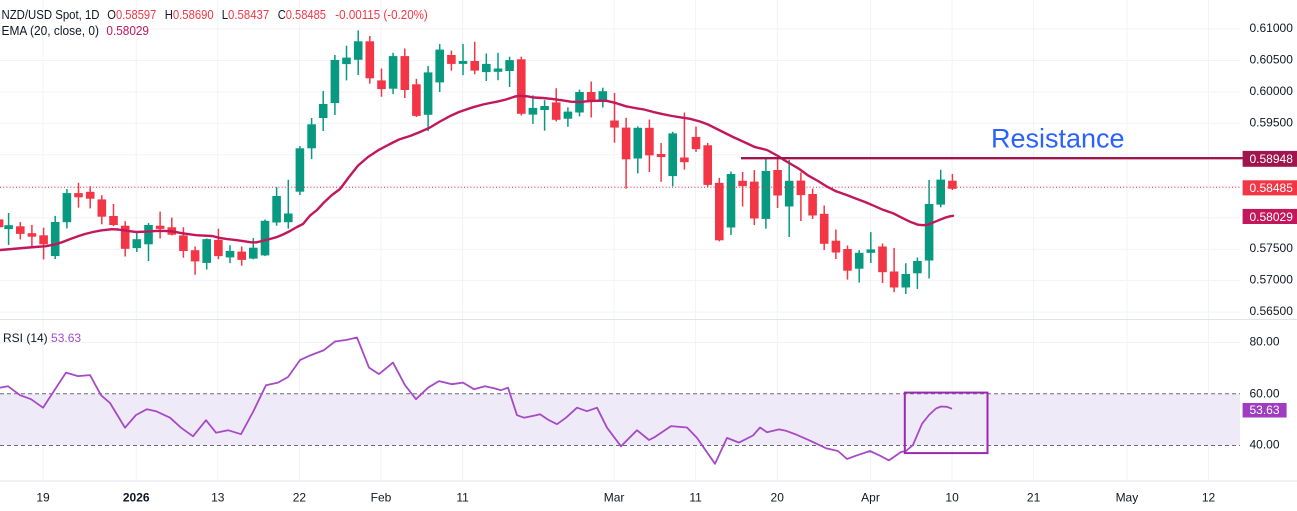 The height and width of the screenshot is (511, 1297). Describe the element at coordinates (1209, 498) in the screenshot. I see `svg-text: 12` at that location.